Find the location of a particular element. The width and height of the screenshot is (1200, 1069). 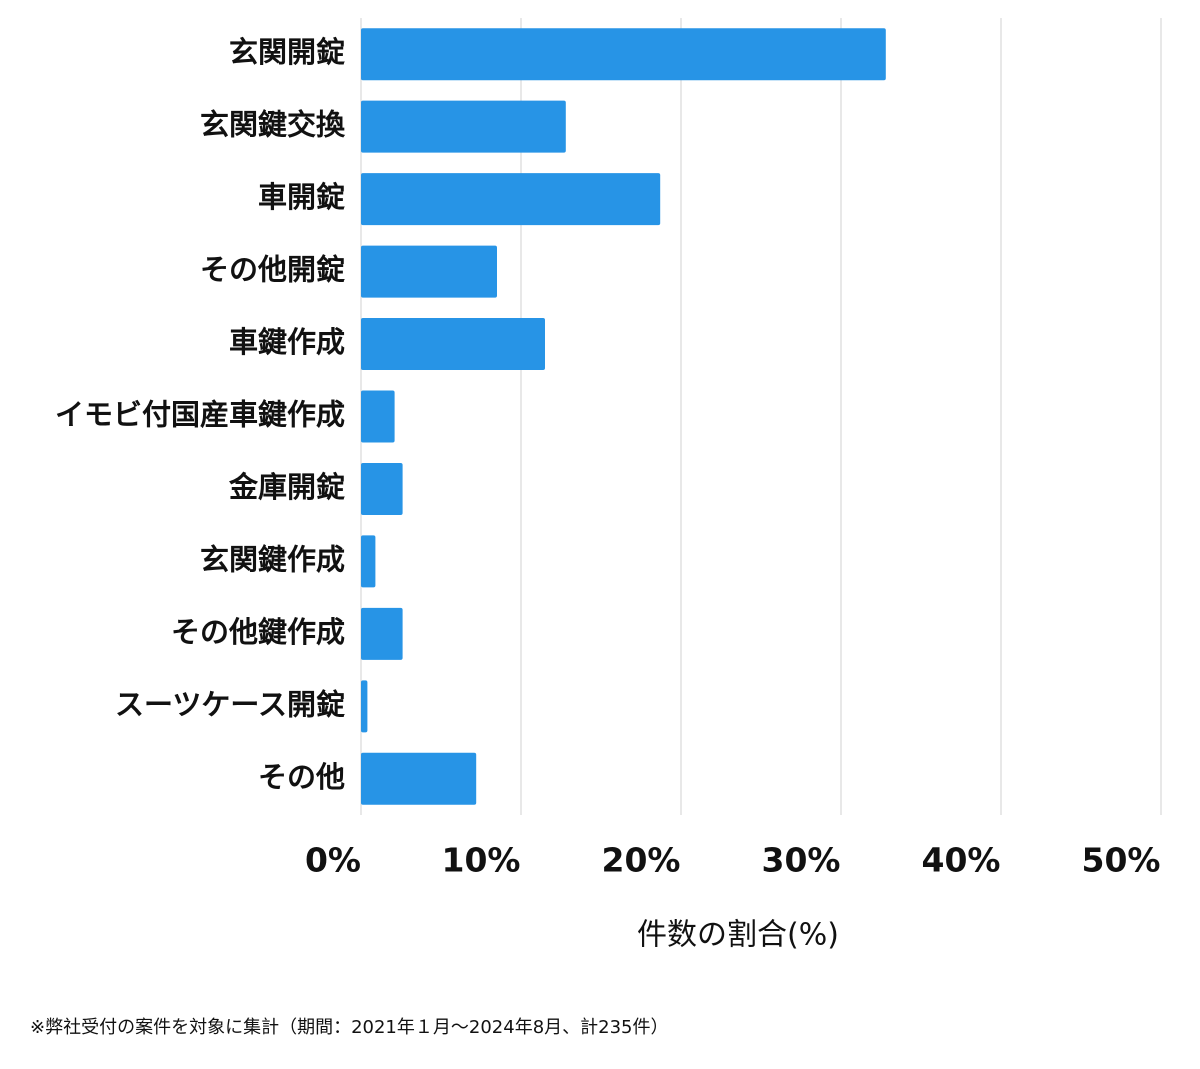

footnote: ※弊社受付の案件を対象に集計（期間：2021年１月〜2024年8月、計235件） is located at coordinates (349, 1027).